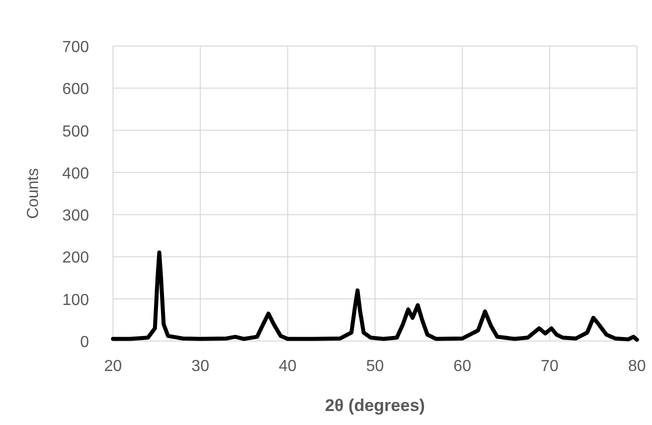 The width and height of the screenshot is (652, 425). Describe the element at coordinates (76, 216) in the screenshot. I see `y-tick-label: 300` at that location.